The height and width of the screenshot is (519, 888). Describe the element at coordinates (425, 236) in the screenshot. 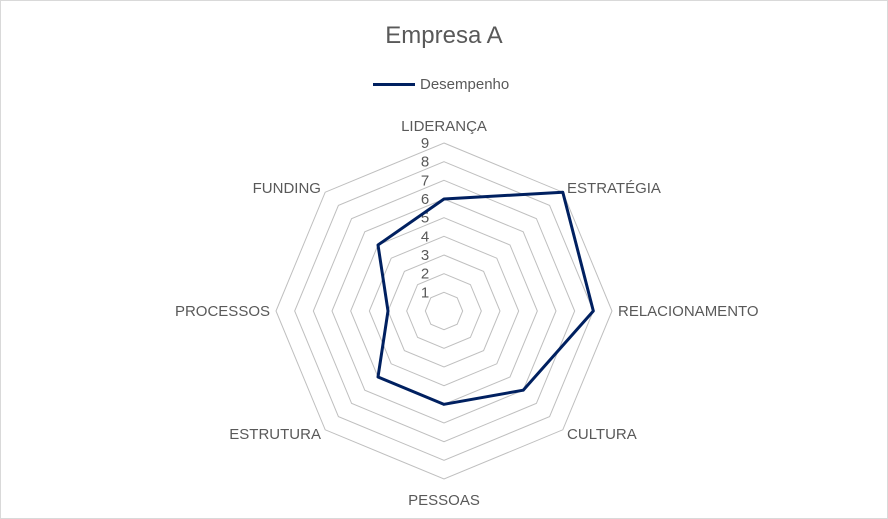

I see `radial-tick-label: 4` at that location.